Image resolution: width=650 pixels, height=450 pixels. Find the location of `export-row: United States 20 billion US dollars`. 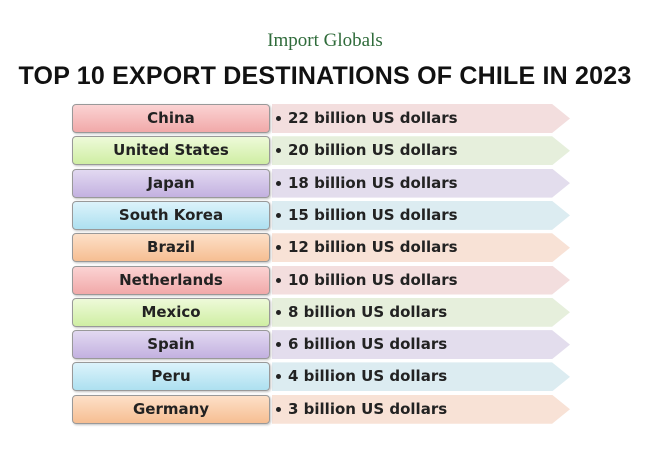

export-row: United States 20 billion US dollars is located at coordinates (322, 151).